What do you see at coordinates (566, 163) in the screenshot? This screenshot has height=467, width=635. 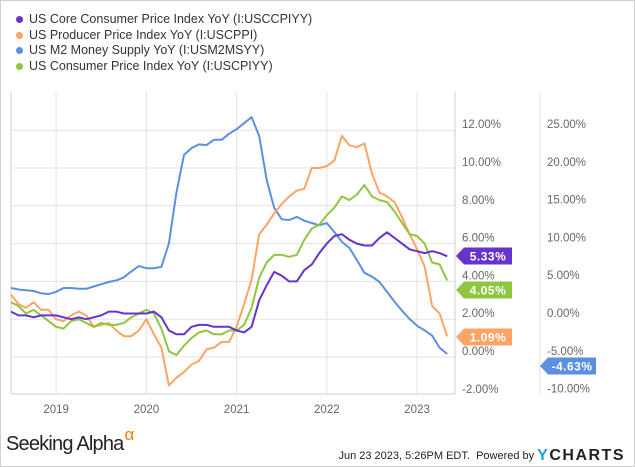 I see `right-axis-tick-label: 20.00%` at bounding box center [566, 163].